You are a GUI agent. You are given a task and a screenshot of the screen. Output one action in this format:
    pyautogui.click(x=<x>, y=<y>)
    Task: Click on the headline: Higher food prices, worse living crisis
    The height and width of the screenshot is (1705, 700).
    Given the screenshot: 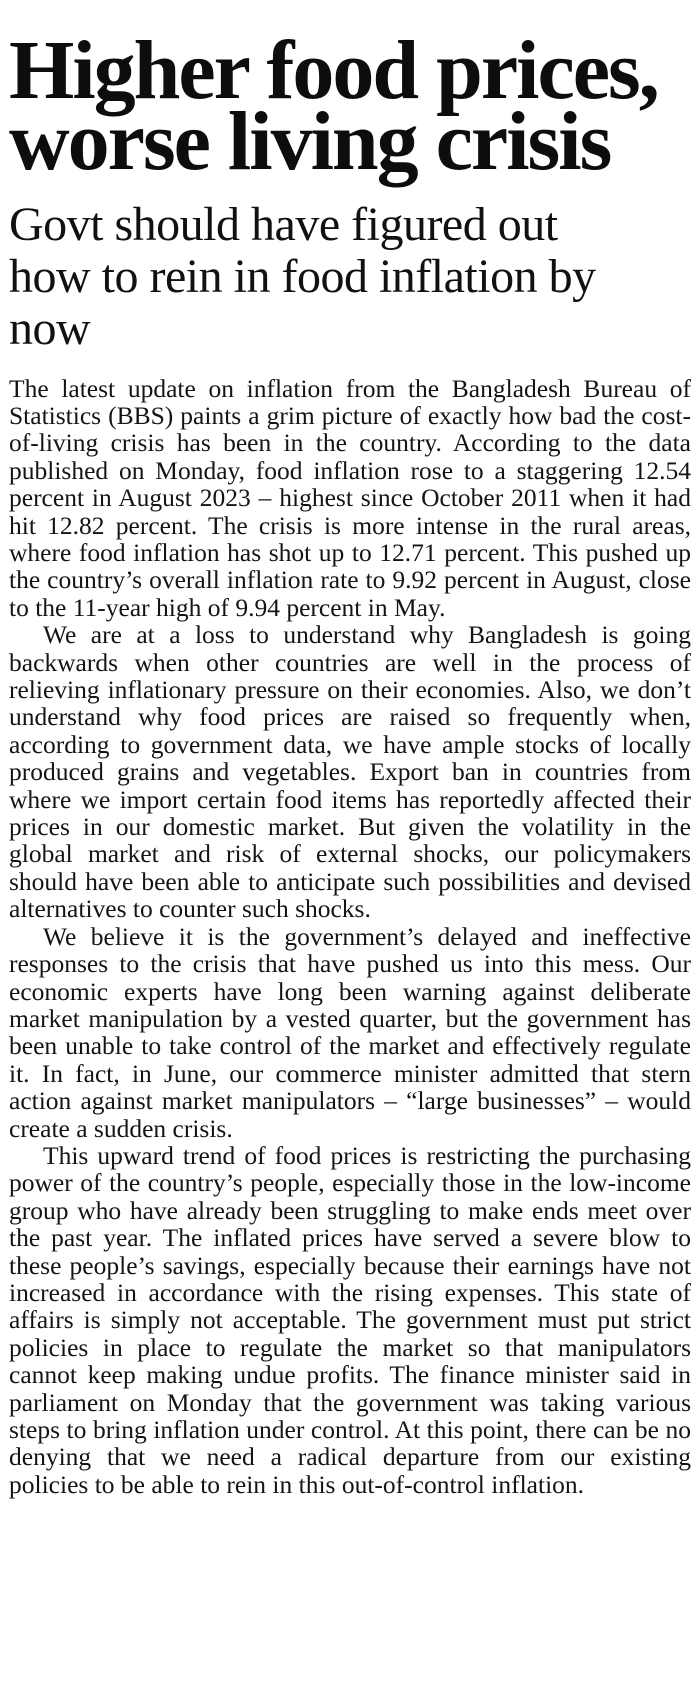 What is the action you would take?
    pyautogui.click(x=334, y=106)
    